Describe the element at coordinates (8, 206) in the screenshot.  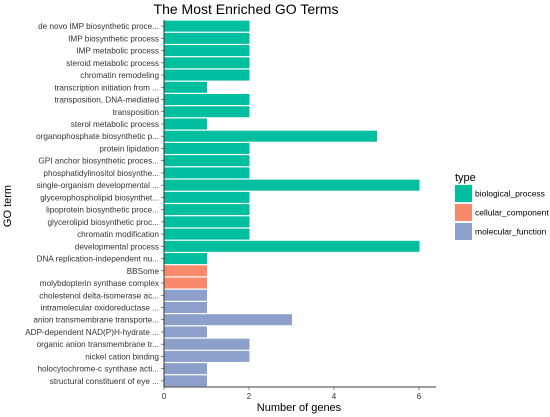
I see `y-axis-title: GO term` at that location.